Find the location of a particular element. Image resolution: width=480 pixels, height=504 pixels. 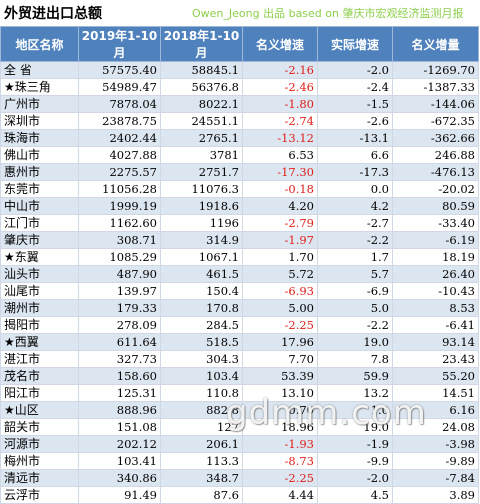

cell-nominal-increase: 18.19 is located at coordinates (435, 257).